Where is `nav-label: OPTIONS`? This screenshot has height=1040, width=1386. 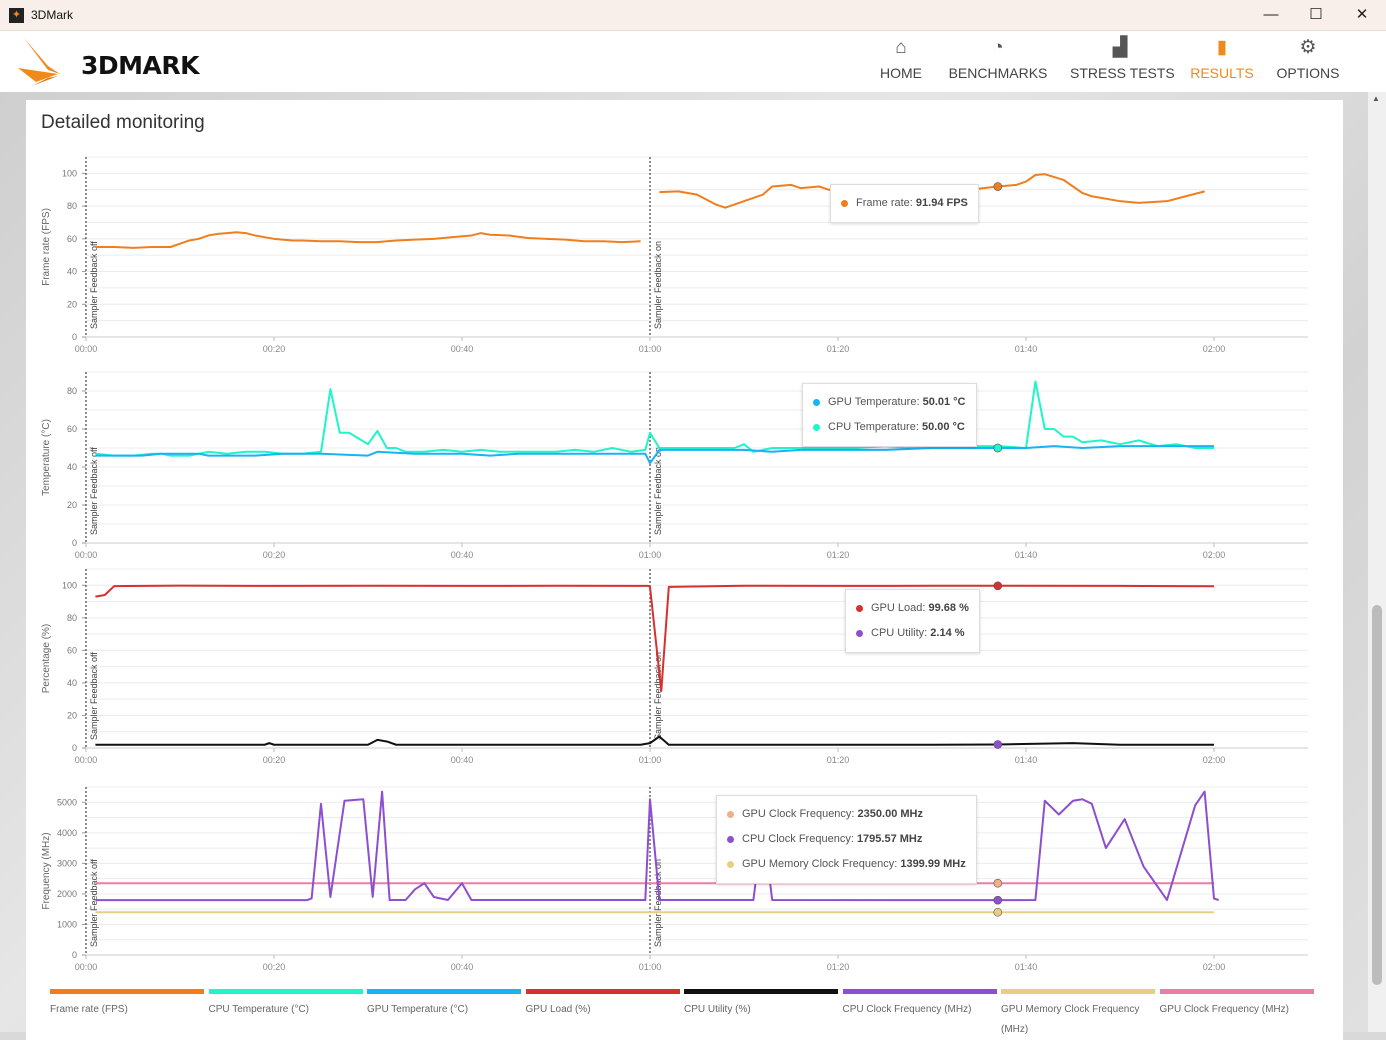
nav-label: OPTIONS is located at coordinates (1308, 73).